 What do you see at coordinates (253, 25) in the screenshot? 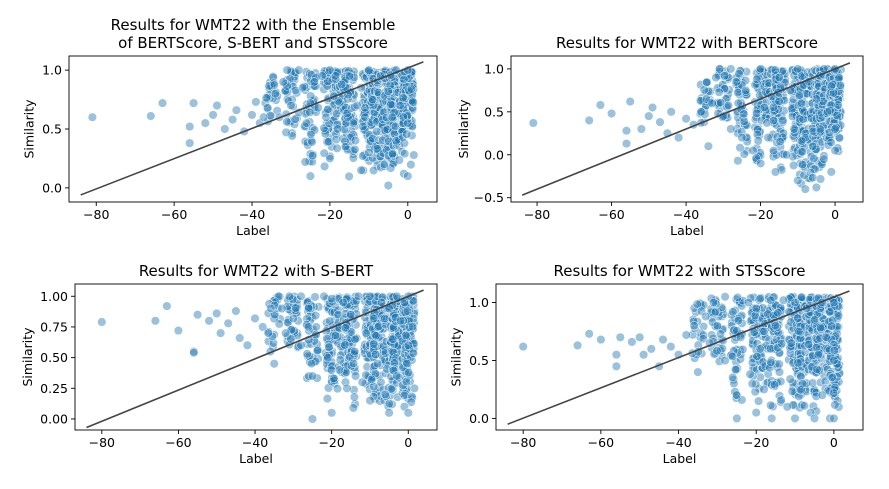
I see `title-line: Results for WMT22 with the Ensemble` at bounding box center [253, 25].